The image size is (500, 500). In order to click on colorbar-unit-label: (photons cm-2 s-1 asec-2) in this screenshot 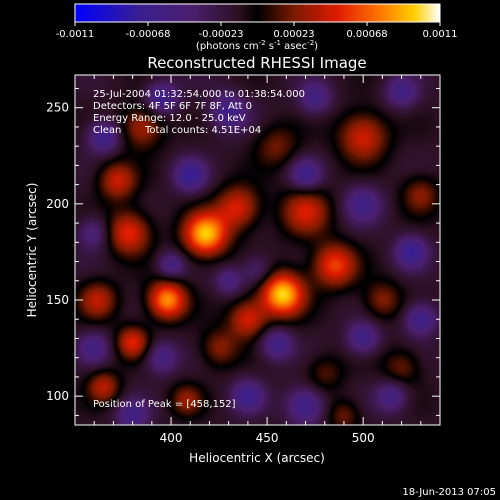, I will do `click(257, 45)`.